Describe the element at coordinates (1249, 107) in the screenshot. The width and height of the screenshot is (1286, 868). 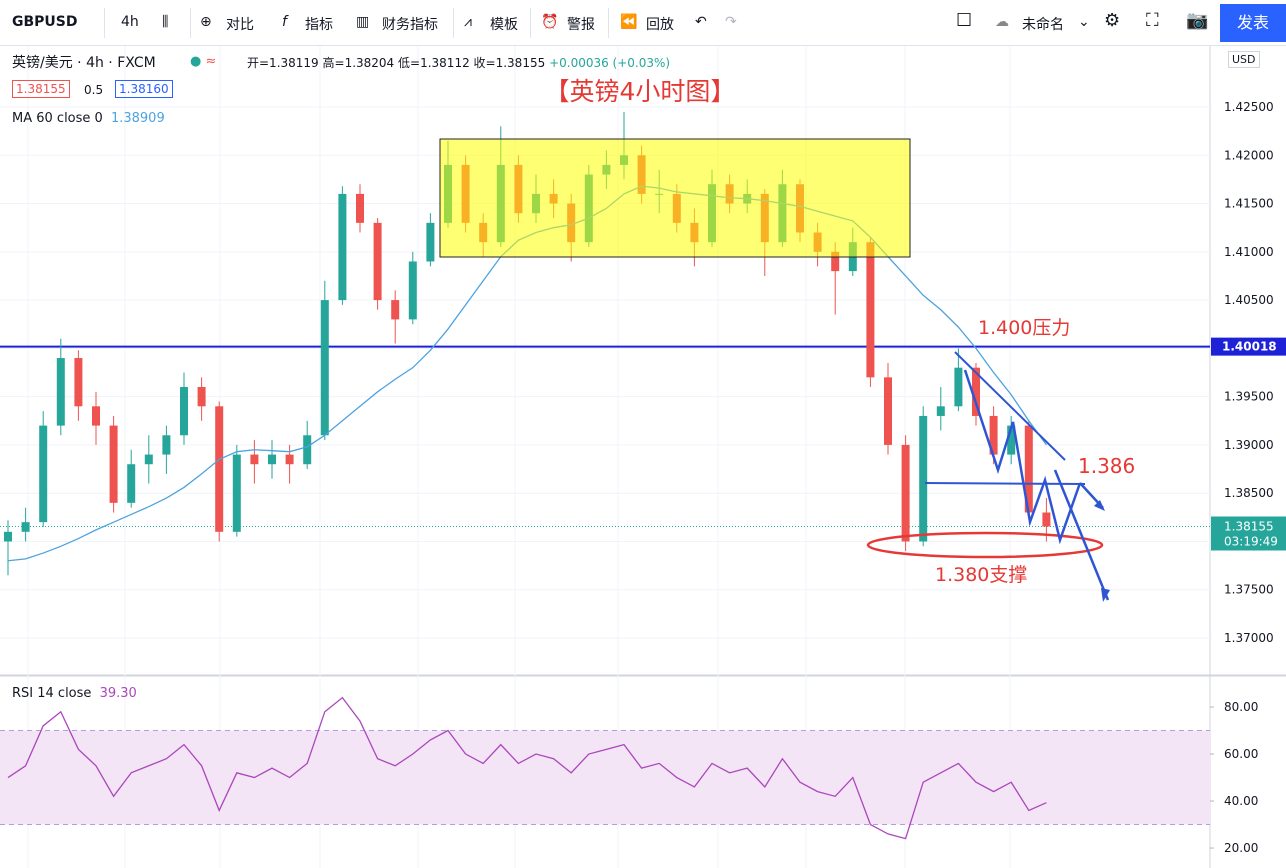
I see `y-tick-label: 1.42500` at that location.